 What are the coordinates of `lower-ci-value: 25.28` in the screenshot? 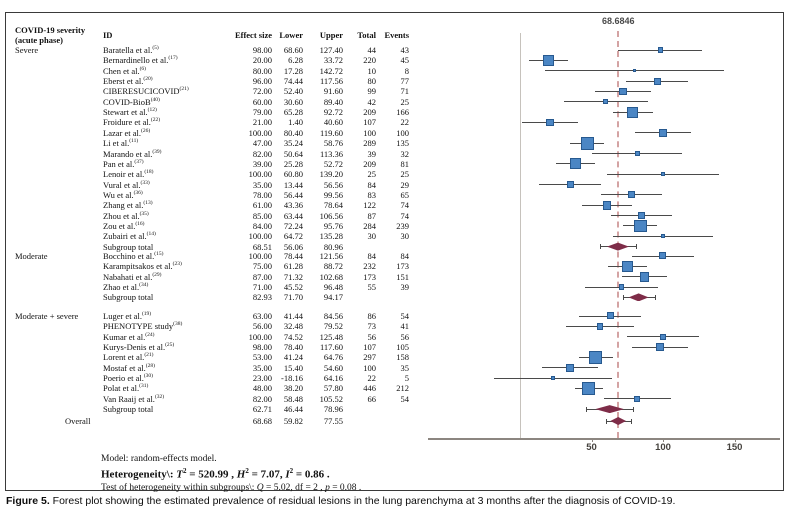 It's located at (293, 163).